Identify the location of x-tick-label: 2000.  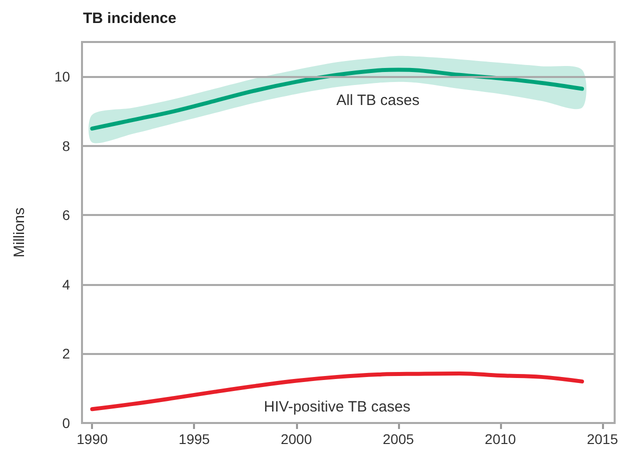
(296, 439).